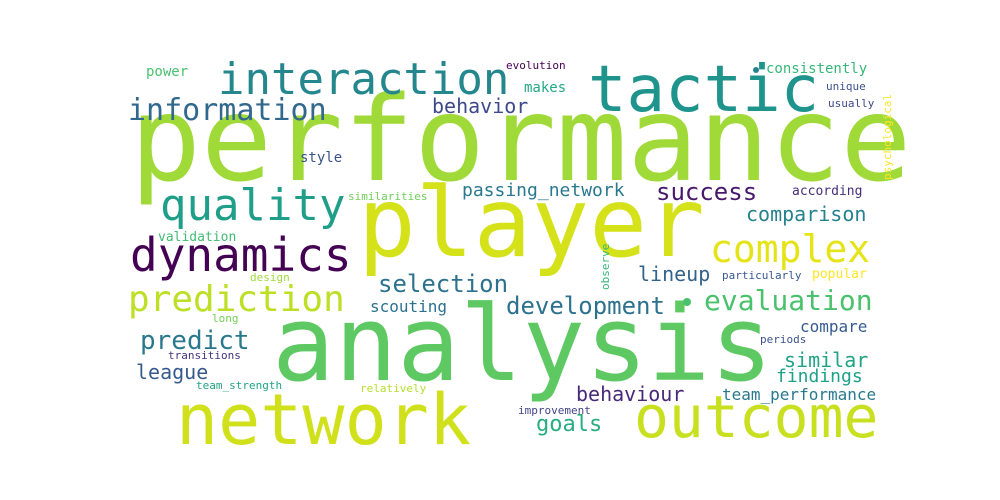 Image resolution: width=1000 pixels, height=500 pixels. What do you see at coordinates (225, 318) in the screenshot?
I see `word-periods: long` at bounding box center [225, 318].